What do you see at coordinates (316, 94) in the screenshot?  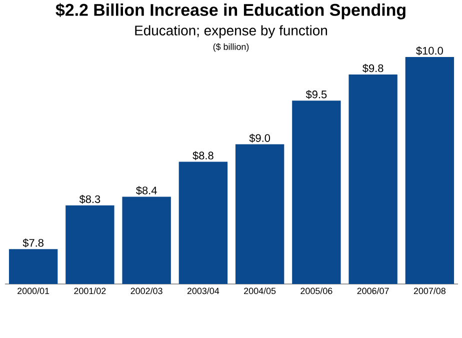 I see `data-label: $9.5` at bounding box center [316, 94].